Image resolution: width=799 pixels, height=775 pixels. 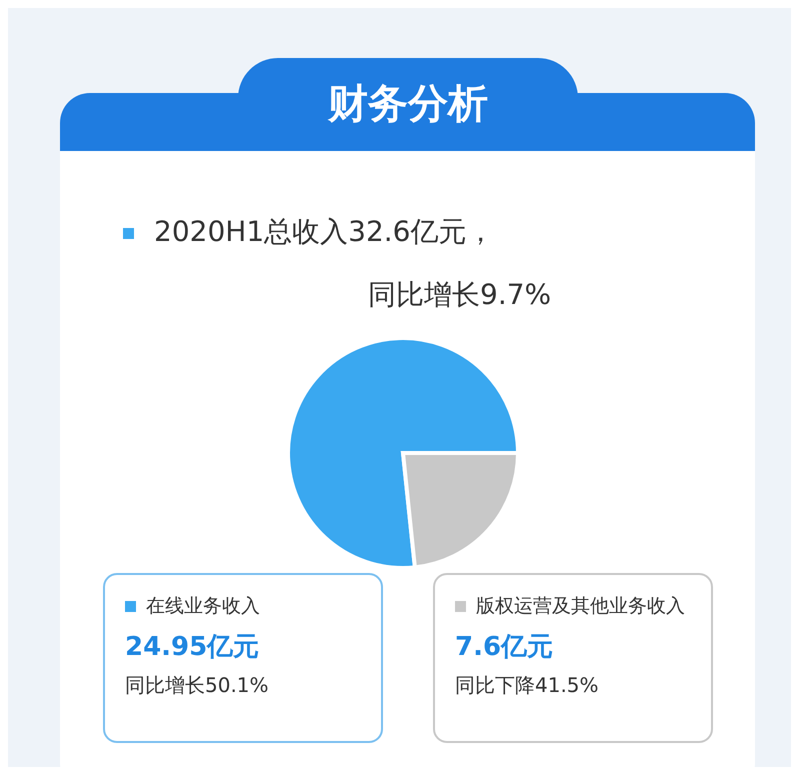 What do you see at coordinates (504, 647) in the screenshot?
I see `data-label: 7.6亿元` at bounding box center [504, 647].